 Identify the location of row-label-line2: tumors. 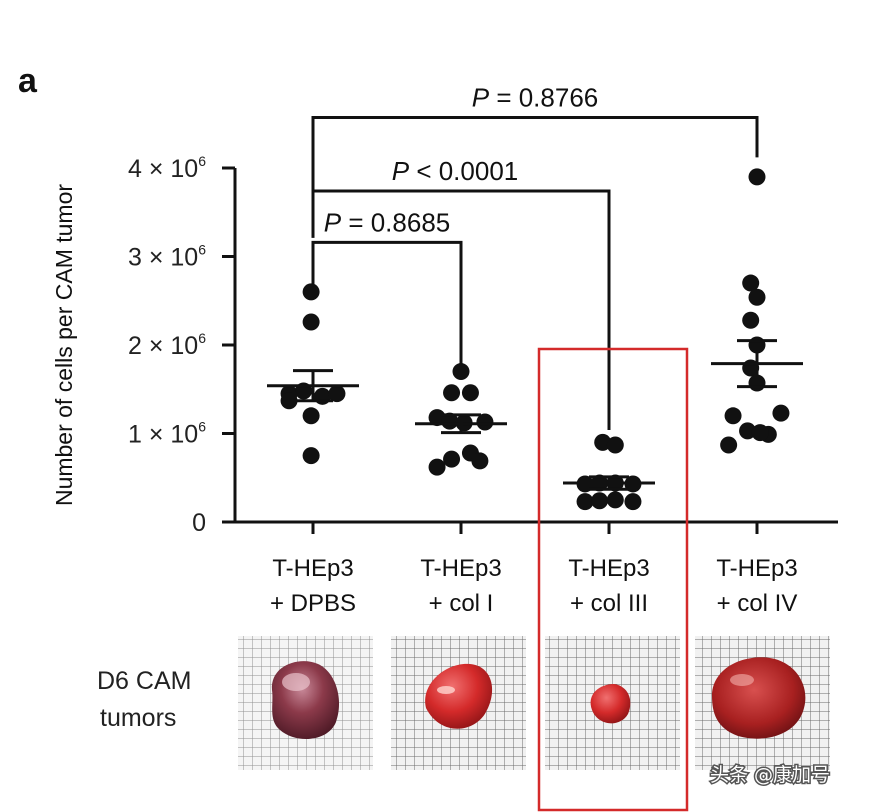
(138, 718).